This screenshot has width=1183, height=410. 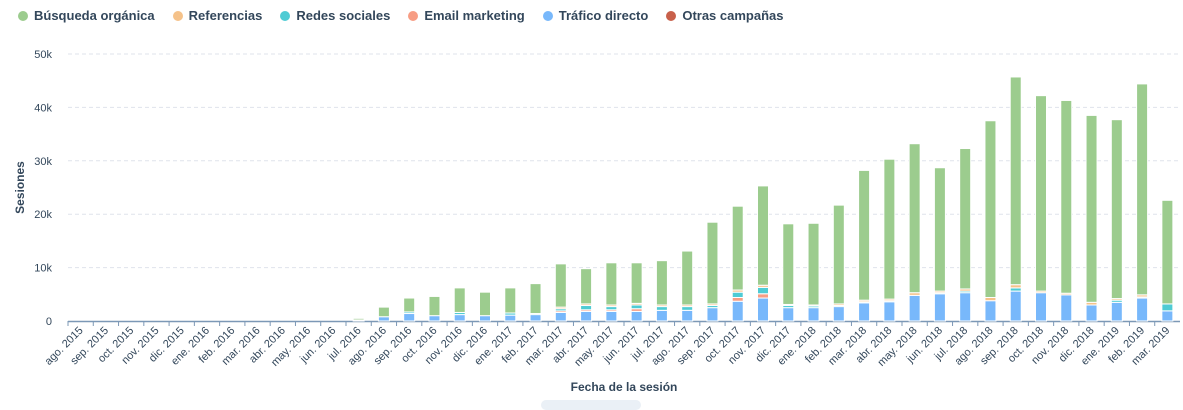 What do you see at coordinates (591, 405) in the screenshot?
I see `scroll-handle` at bounding box center [591, 405].